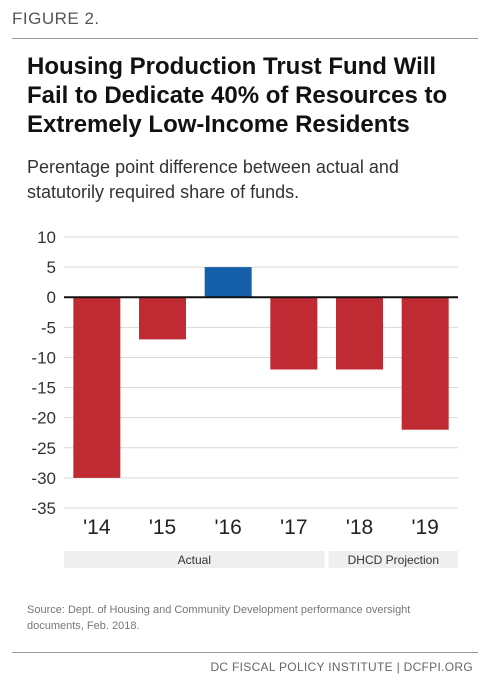 The width and height of the screenshot is (490, 684). I want to click on group-label: Actual, so click(194, 560).